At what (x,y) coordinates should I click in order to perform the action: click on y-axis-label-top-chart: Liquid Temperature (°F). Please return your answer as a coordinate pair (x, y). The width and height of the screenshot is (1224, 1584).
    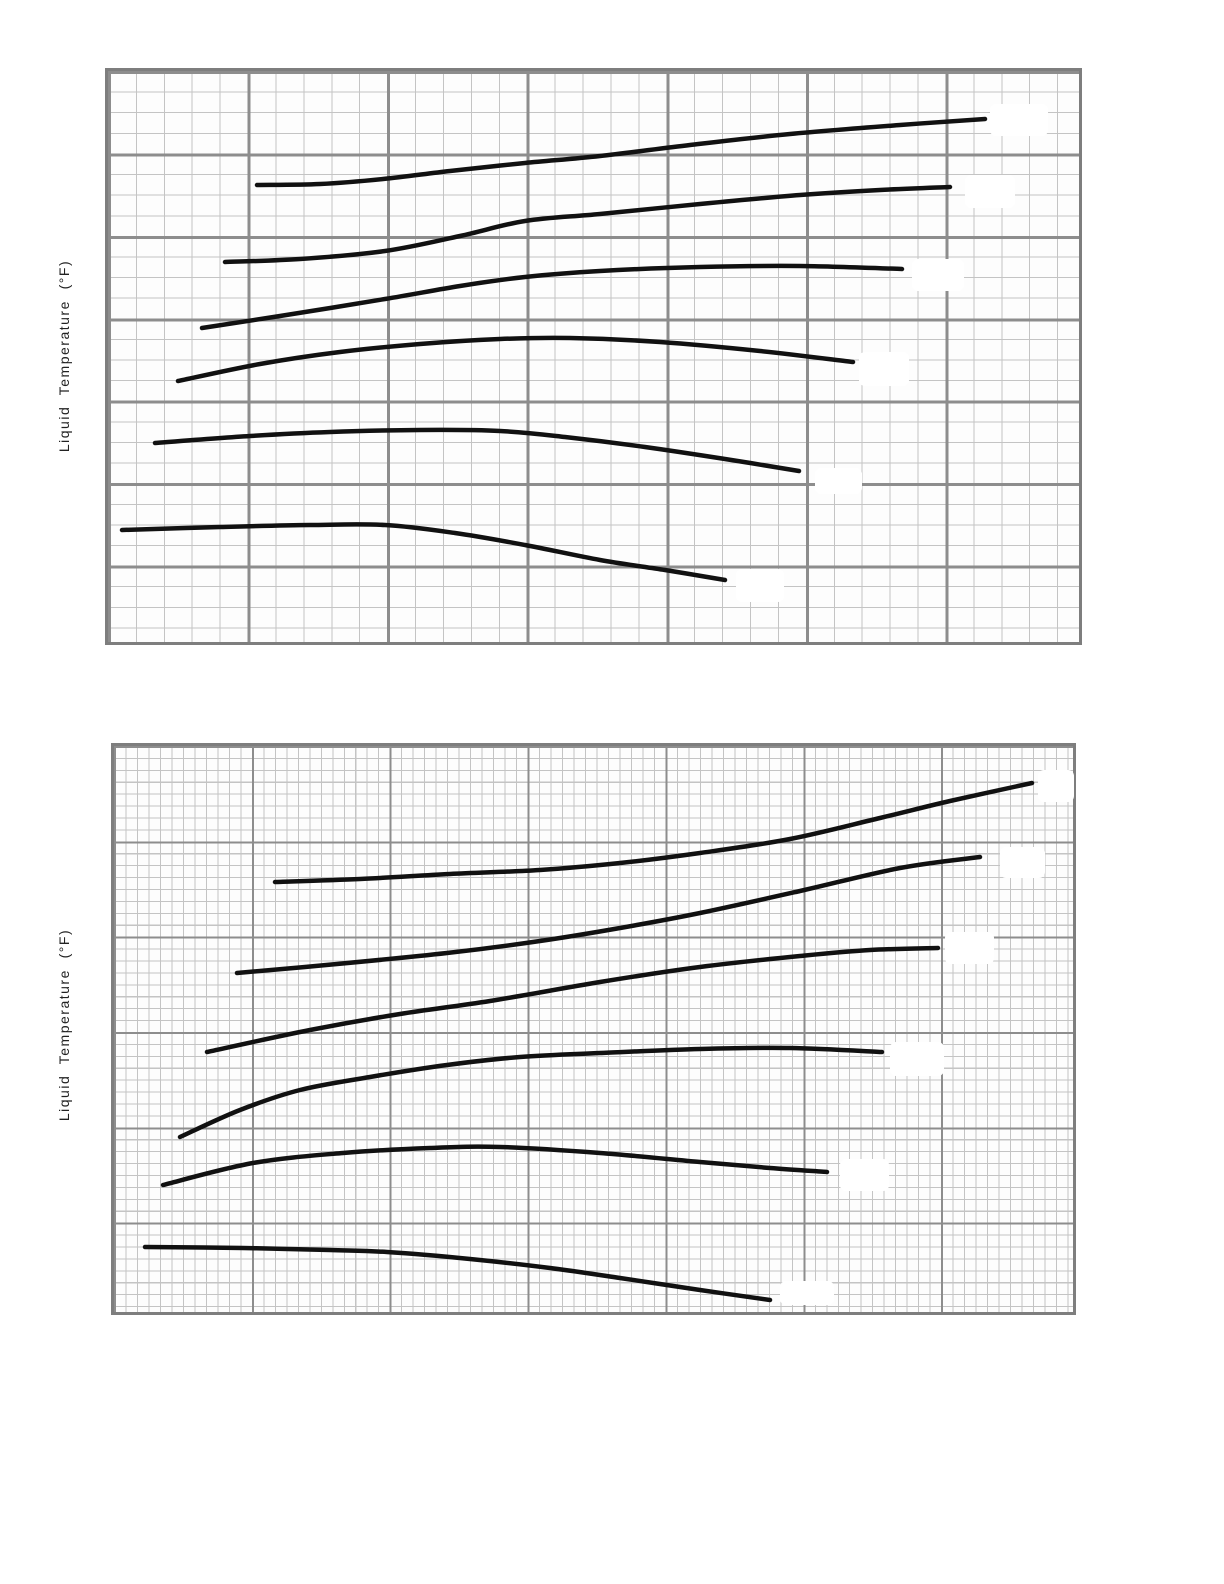
    Looking at the image, I should click on (64, 356).